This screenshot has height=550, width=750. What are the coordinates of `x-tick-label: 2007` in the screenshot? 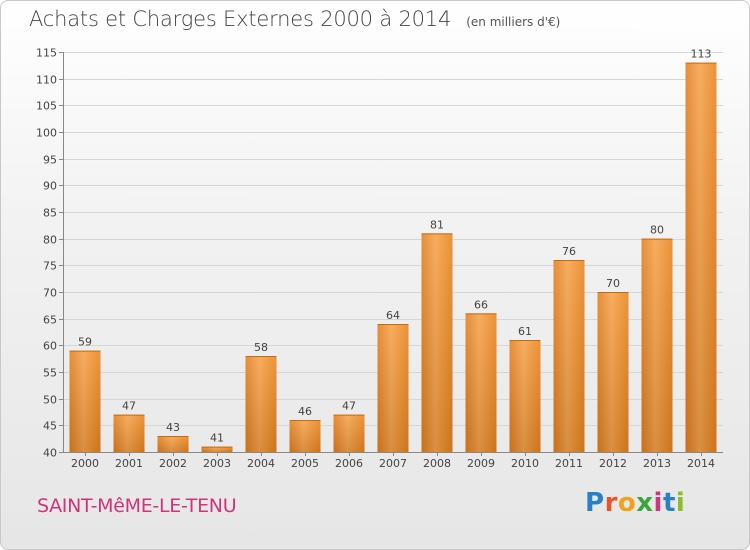 It's located at (393, 463).